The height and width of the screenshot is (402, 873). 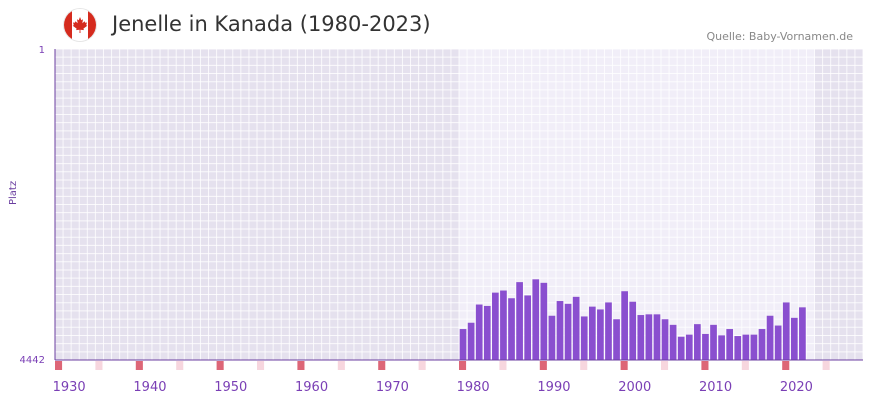 I want to click on x-tick-label-1990: 1990, so click(x=553, y=387).